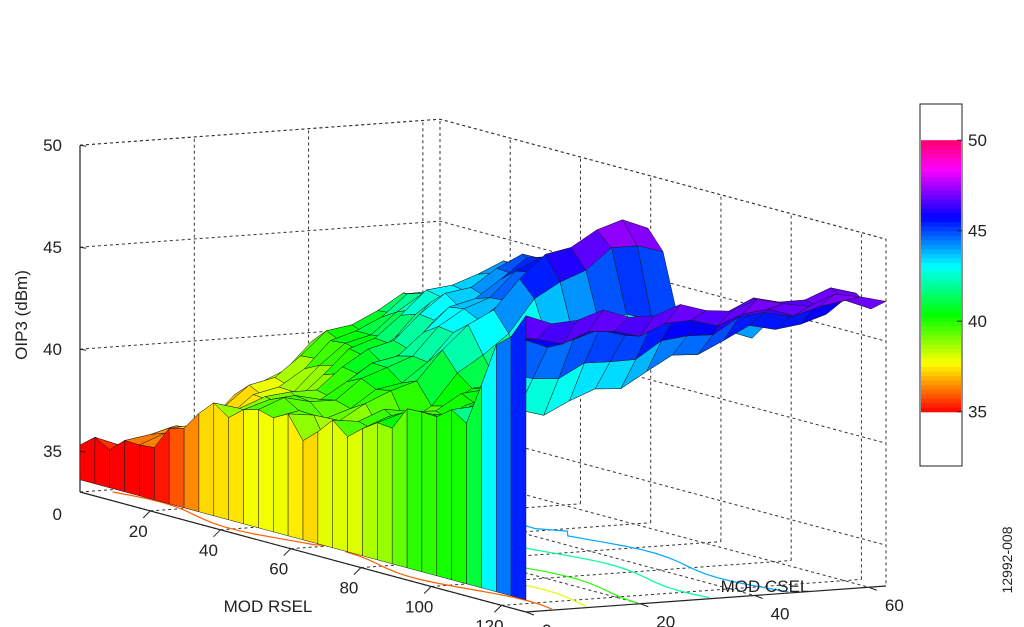  What do you see at coordinates (977, 231) in the screenshot?
I see `colorbar-tick-label: 45` at bounding box center [977, 231].